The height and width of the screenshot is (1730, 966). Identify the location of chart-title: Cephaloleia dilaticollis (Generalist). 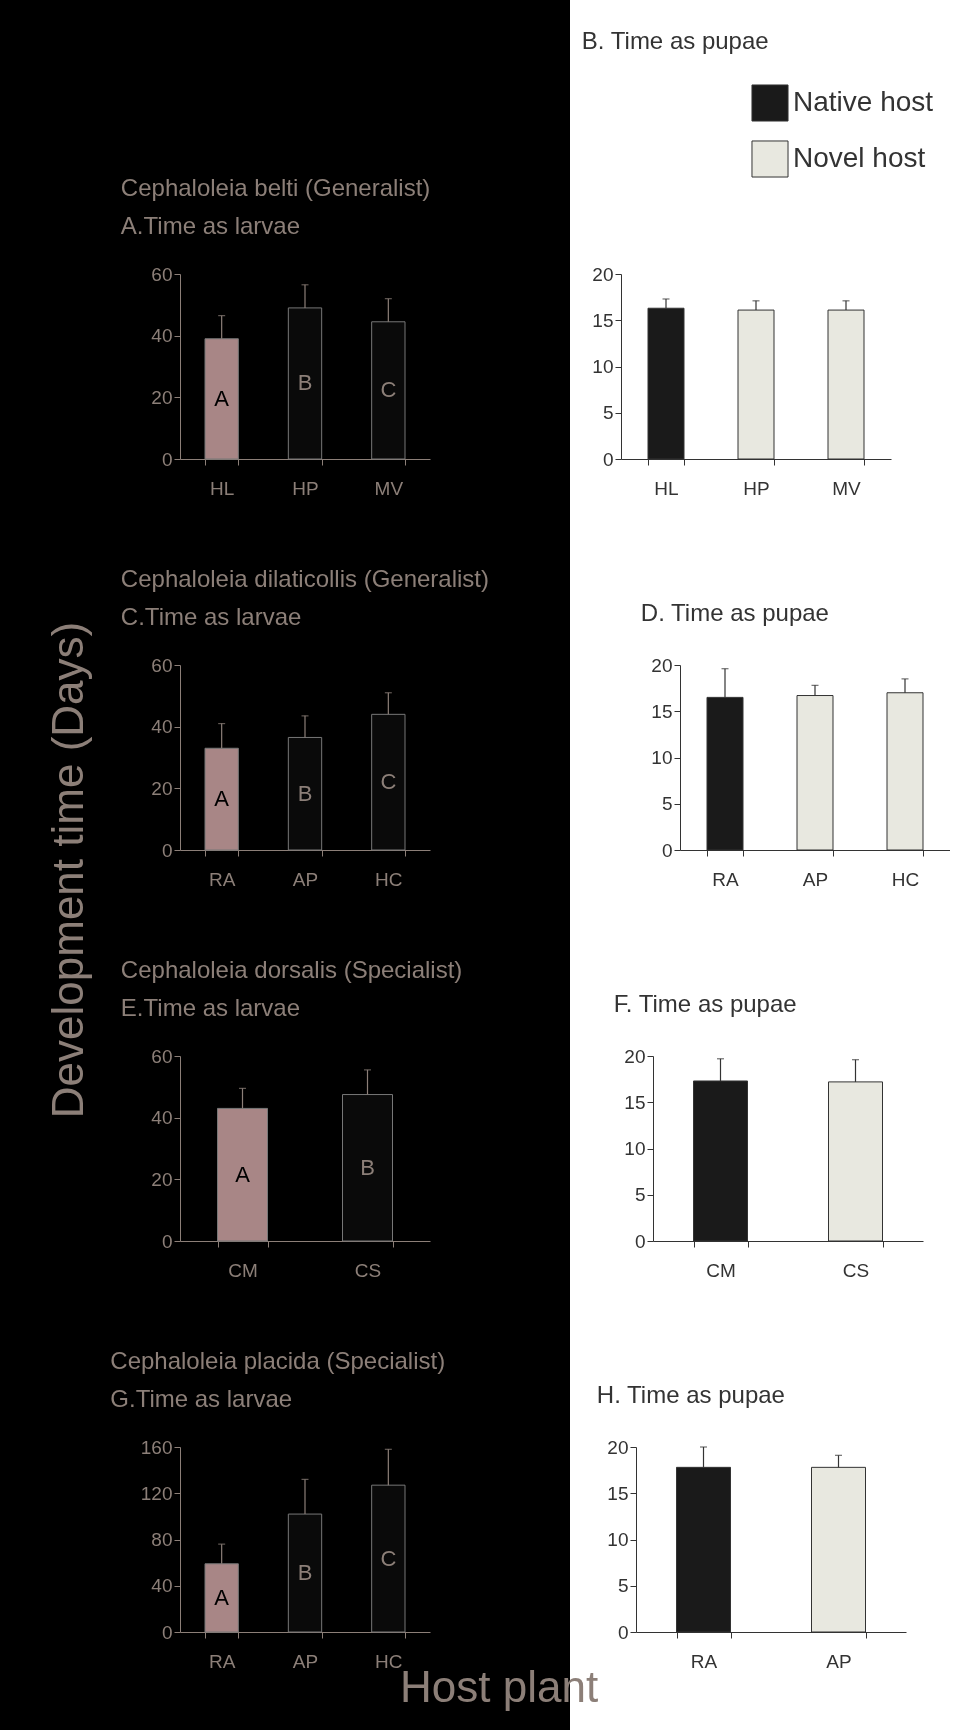
(305, 578).